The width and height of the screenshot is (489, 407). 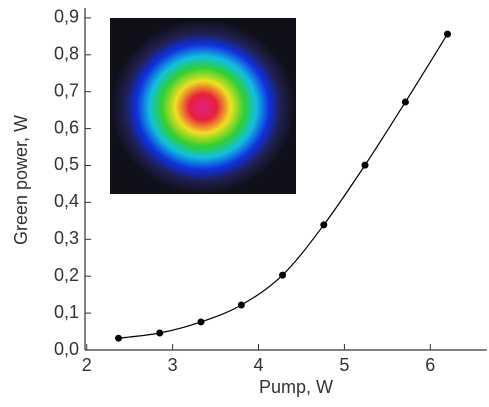 I want to click on x-tick-label: 2, so click(x=87, y=365).